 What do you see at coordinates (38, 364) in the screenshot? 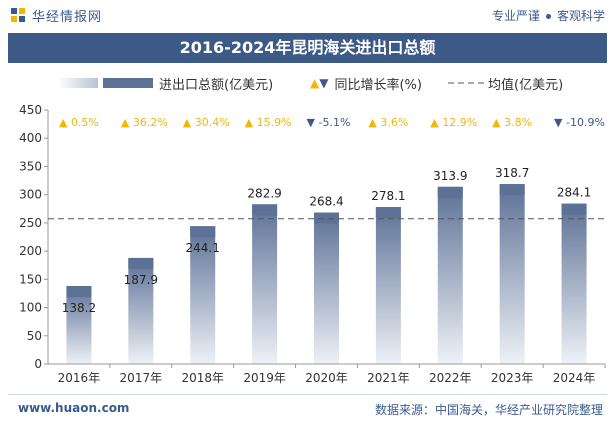
I see `y-tick-label: 0` at bounding box center [38, 364].